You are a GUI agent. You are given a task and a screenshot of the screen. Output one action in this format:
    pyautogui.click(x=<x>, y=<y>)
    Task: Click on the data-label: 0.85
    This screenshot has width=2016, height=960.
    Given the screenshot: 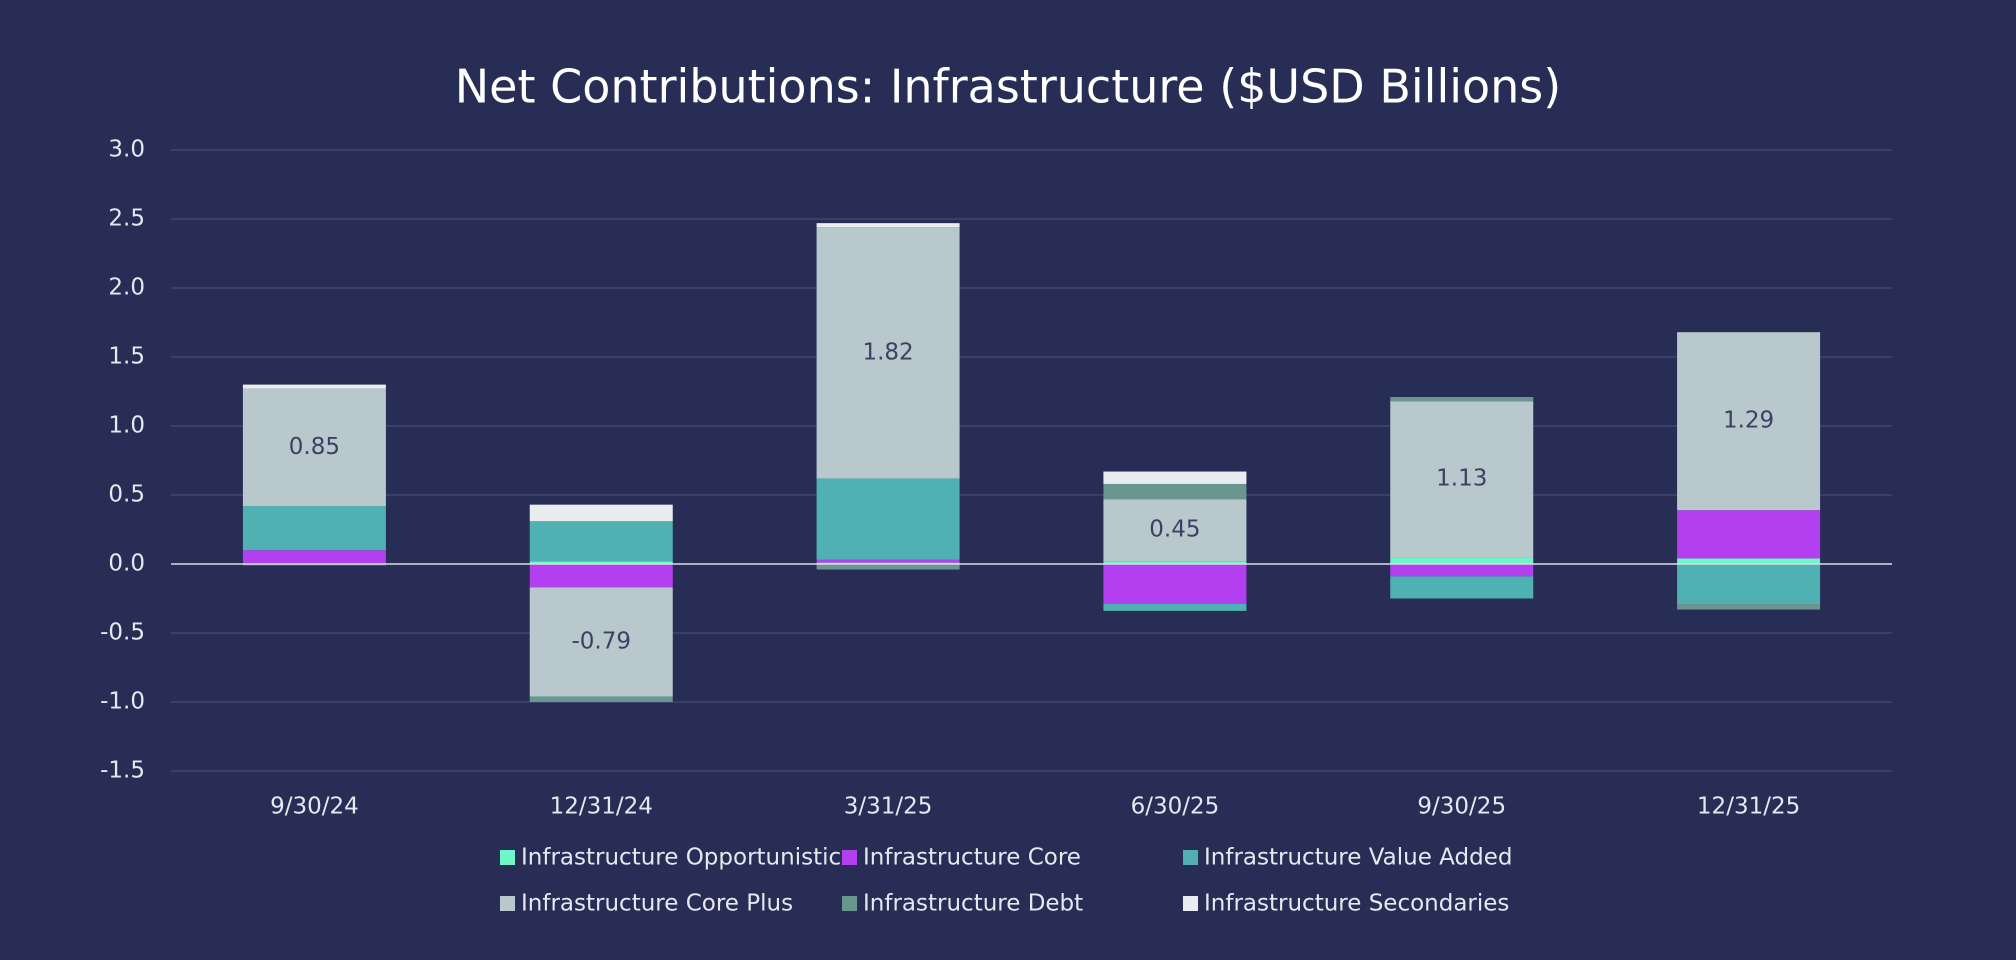 What is the action you would take?
    pyautogui.click(x=314, y=447)
    